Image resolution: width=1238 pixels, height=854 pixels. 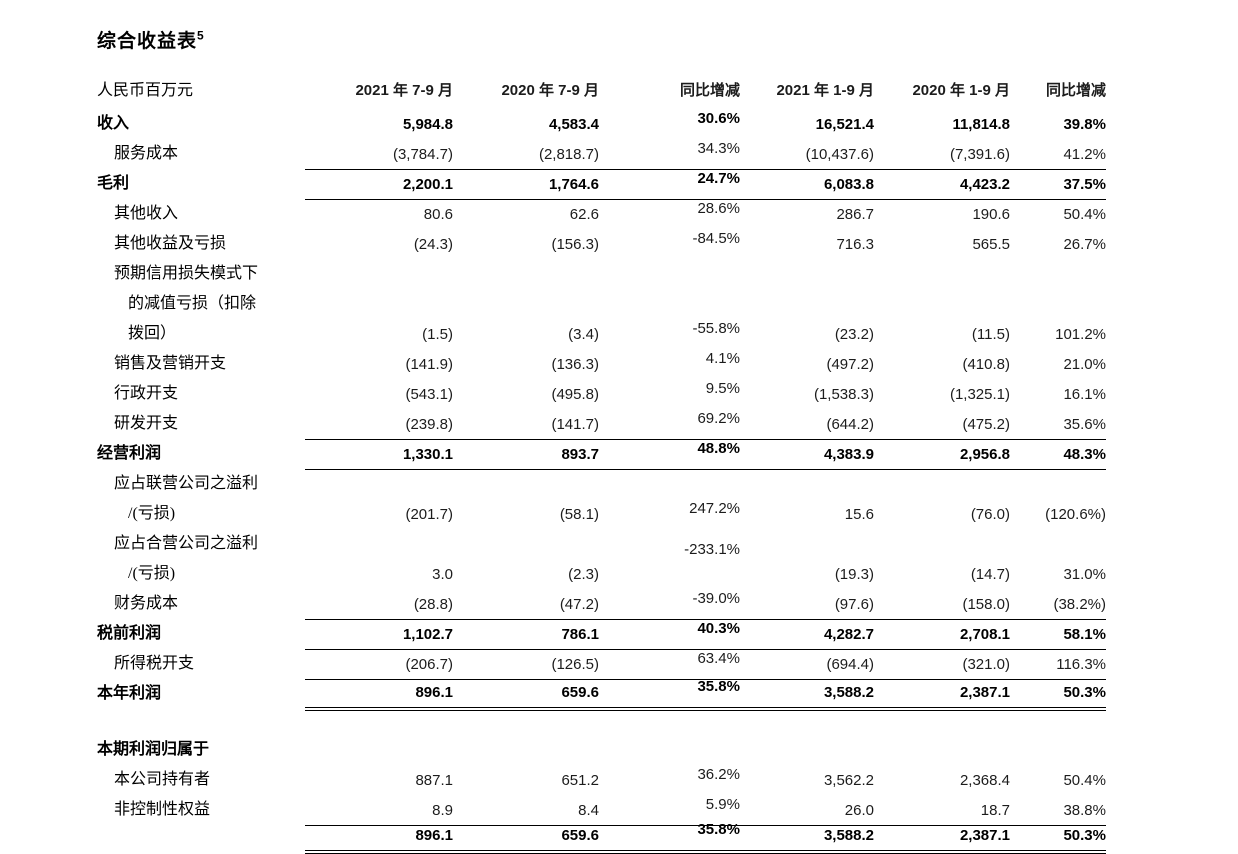 What do you see at coordinates (379, 604) in the screenshot?
I see `table-cell: (28.8)` at bounding box center [379, 604].